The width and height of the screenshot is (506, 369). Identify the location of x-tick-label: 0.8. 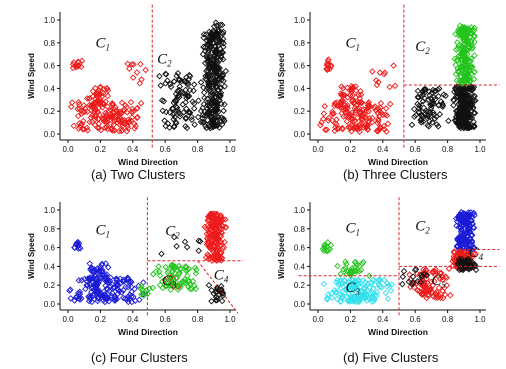
(448, 149).